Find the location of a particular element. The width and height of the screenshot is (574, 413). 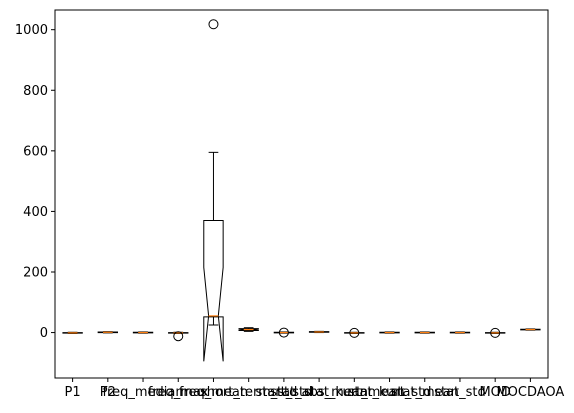

y-tick-label: 1000 is located at coordinates (31, 30).